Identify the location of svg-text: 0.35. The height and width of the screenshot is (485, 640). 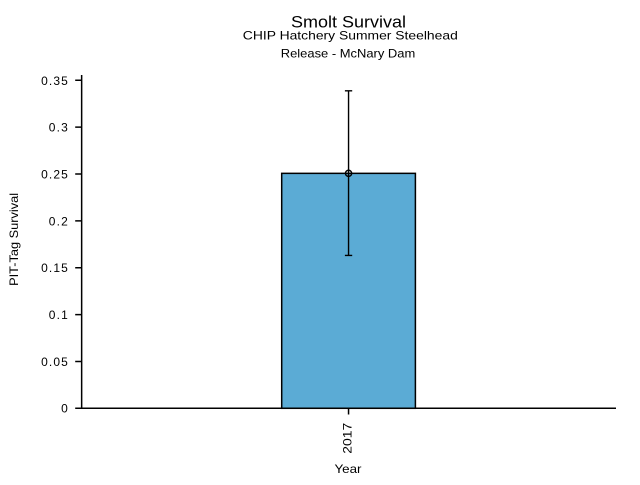
(54, 81).